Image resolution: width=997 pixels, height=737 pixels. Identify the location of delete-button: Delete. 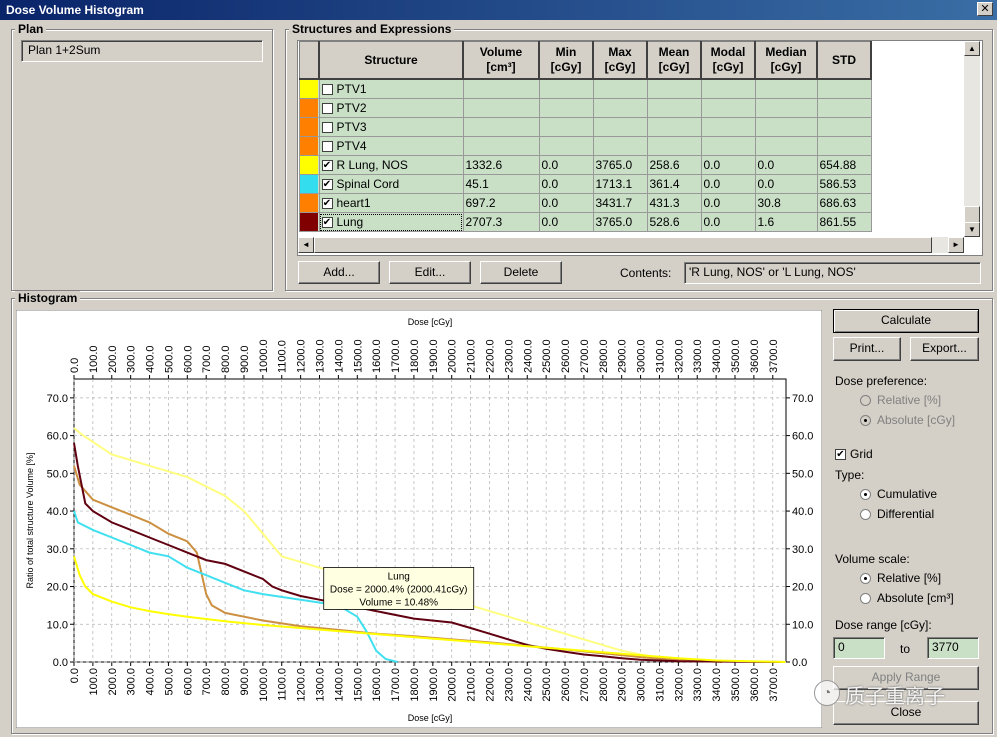
(521, 272).